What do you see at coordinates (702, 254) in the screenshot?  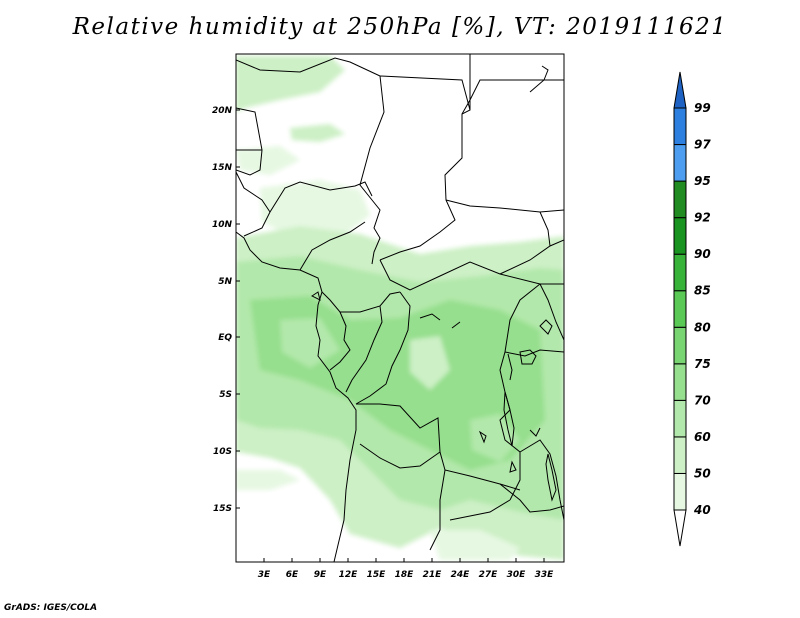 I see `colorbar-label: 90` at bounding box center [702, 254].